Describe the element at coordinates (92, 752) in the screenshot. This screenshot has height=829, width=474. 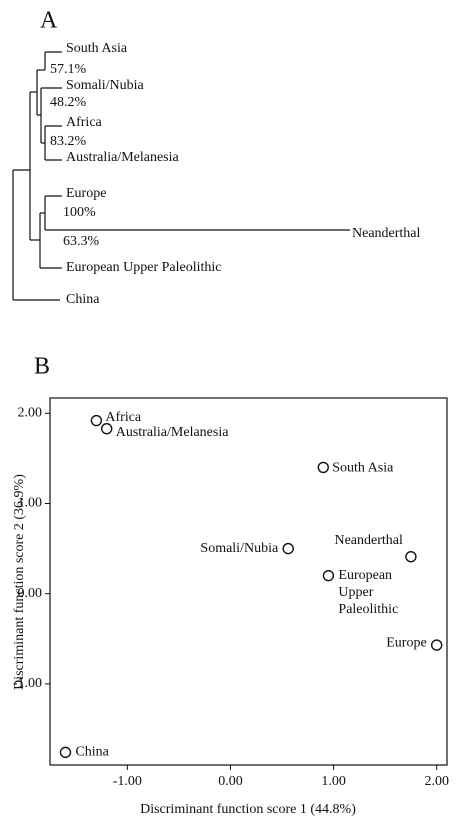
I see `point-label: China` at that location.